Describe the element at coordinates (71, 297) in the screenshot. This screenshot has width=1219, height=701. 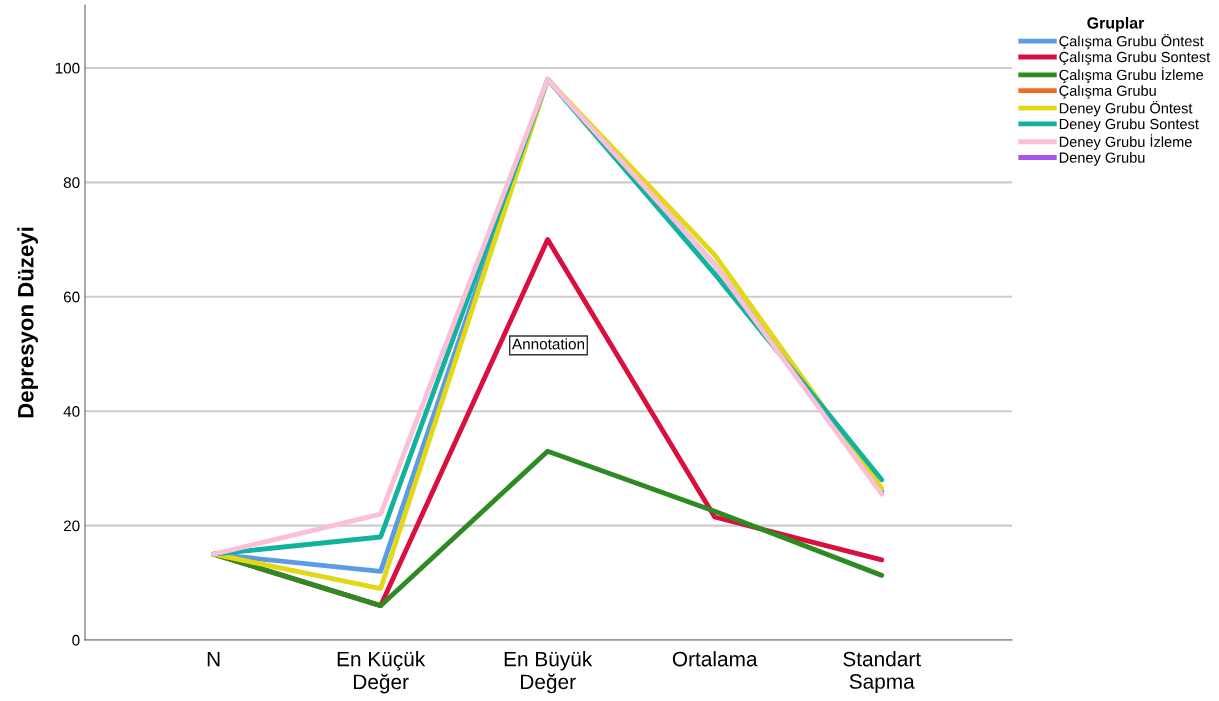
I see `y-tick-label: 60` at that location.